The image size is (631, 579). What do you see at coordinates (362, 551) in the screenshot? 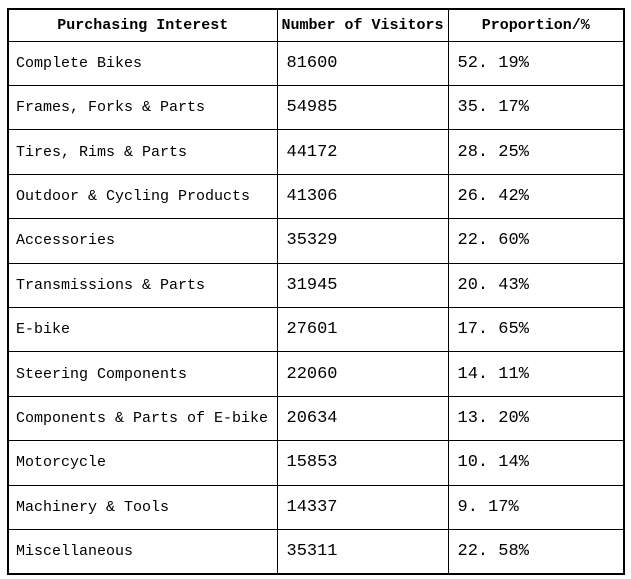
I see `visitors-cell: 35311` at bounding box center [362, 551].